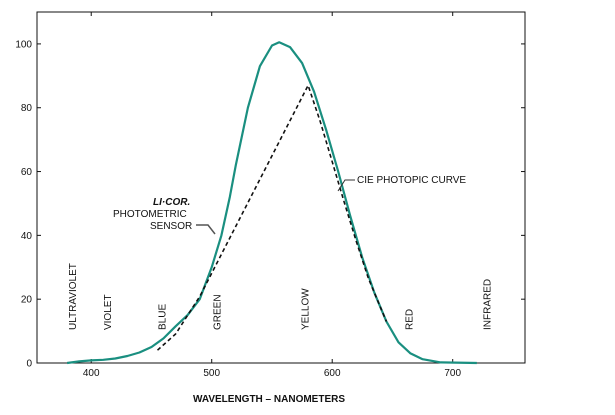 The image size is (615, 415). What do you see at coordinates (411, 180) in the screenshot?
I see `cie-curve-label: CIE PHOTOPIC CURVE` at bounding box center [411, 180].